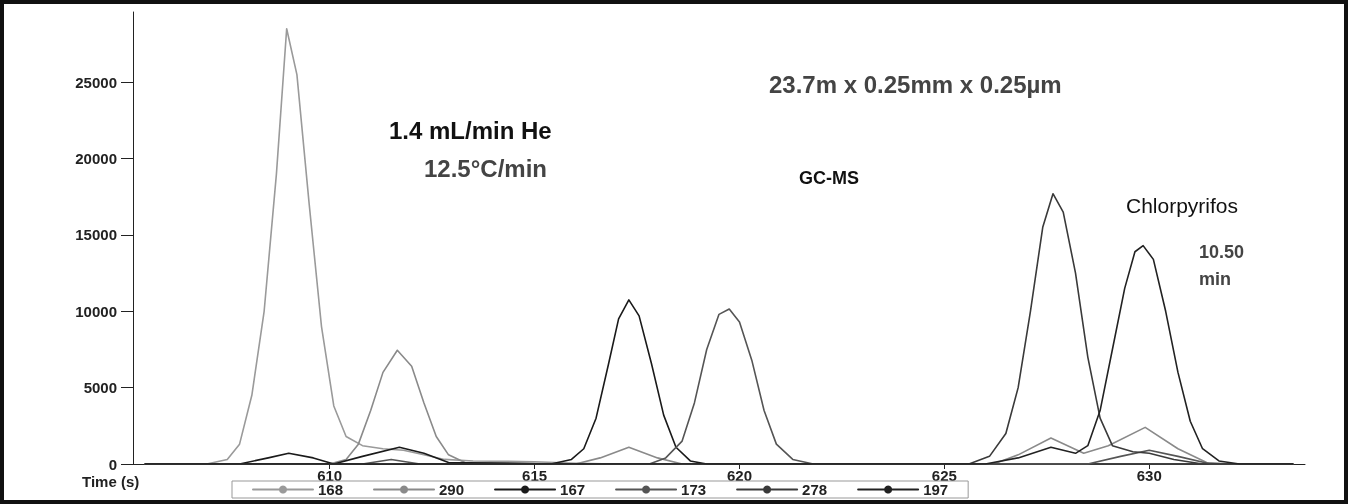  I want to click on legend-label: 173, so click(694, 489).